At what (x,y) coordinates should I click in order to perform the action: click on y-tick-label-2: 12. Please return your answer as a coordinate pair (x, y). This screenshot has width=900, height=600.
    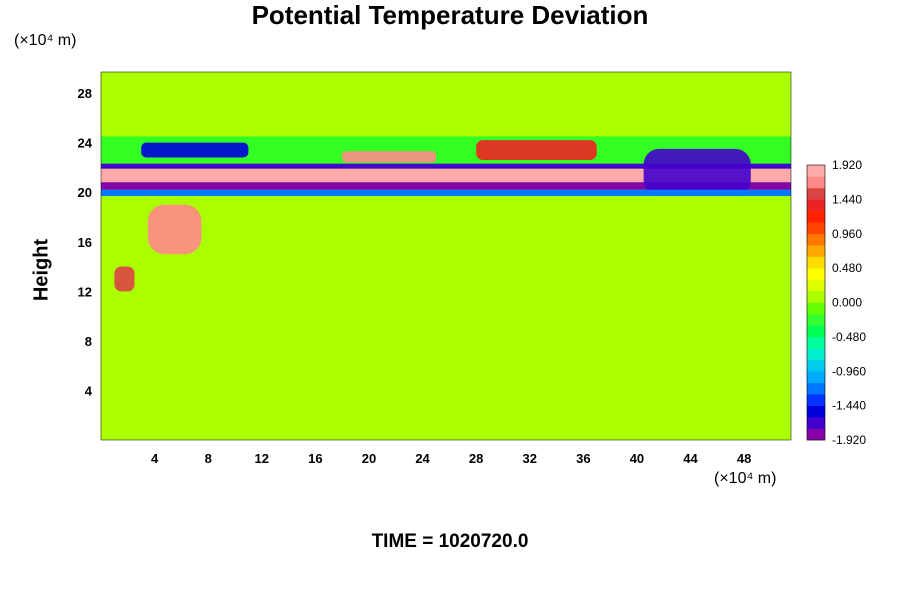
    Looking at the image, I should click on (85, 291).